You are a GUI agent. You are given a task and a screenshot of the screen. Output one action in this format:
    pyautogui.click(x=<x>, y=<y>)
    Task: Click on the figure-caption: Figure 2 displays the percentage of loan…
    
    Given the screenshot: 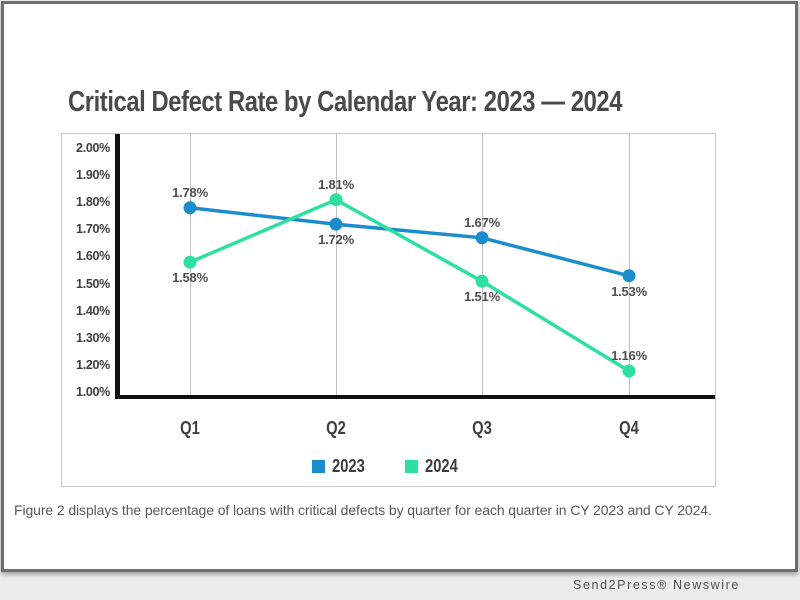 What is the action you would take?
    pyautogui.click(x=363, y=510)
    